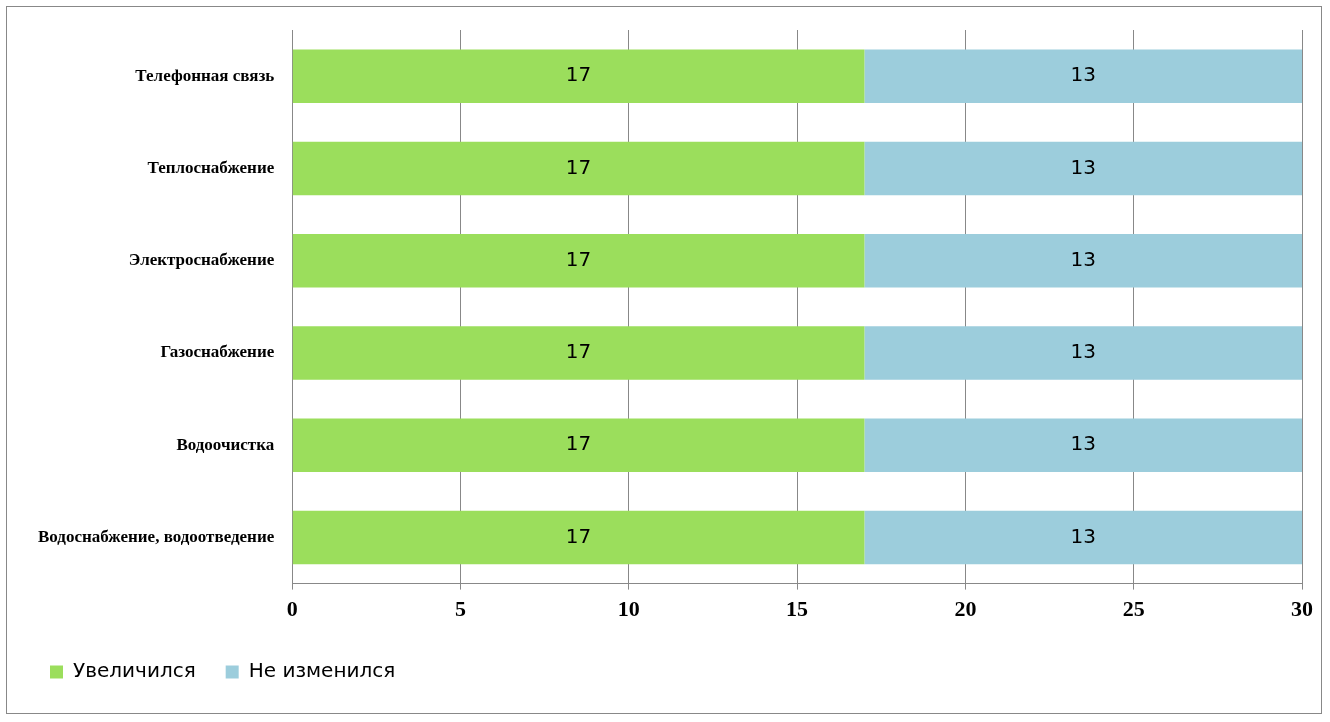 Image resolution: width=1330 pixels, height=722 pixels. Describe the element at coordinates (461, 609) in the screenshot. I see `x-tick-label: 5` at that location.